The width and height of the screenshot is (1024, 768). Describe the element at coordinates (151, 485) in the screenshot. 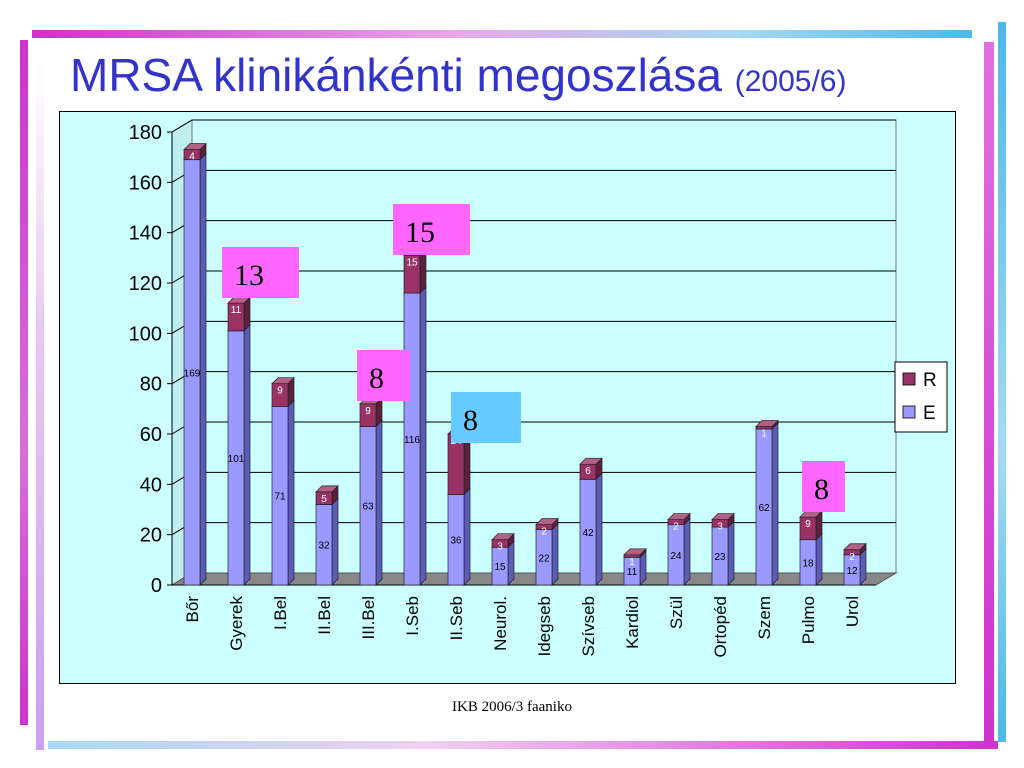

I see `y-tick-label: 40` at that location.